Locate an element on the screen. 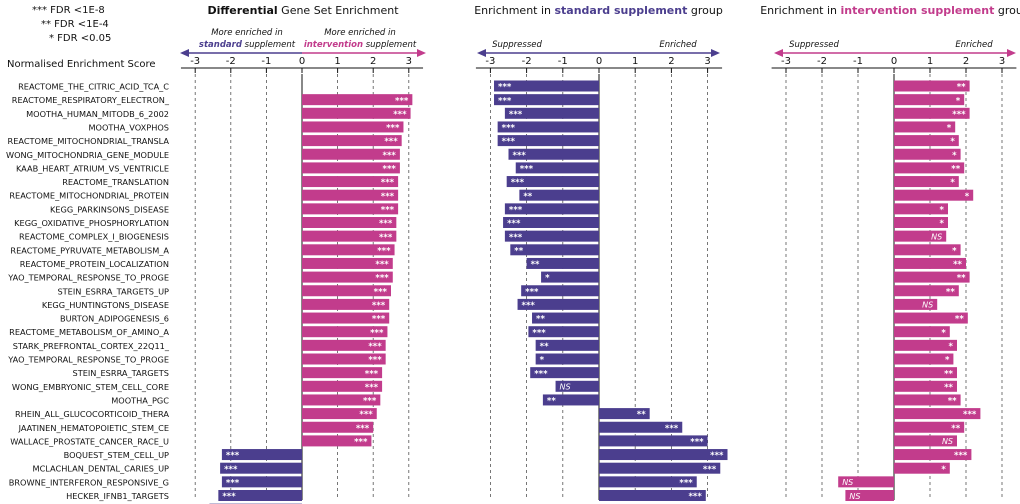 The width and height of the screenshot is (1020, 504). gene-set-label: HECKER_IFNB1_TARGETS is located at coordinates (117, 496).